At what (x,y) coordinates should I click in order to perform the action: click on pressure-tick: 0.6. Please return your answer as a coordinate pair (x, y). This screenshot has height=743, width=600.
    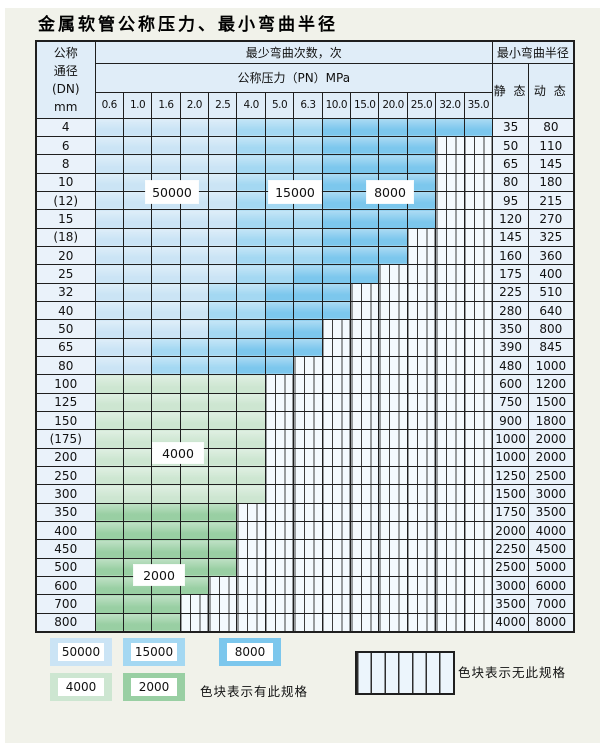
    Looking at the image, I should click on (109, 105).